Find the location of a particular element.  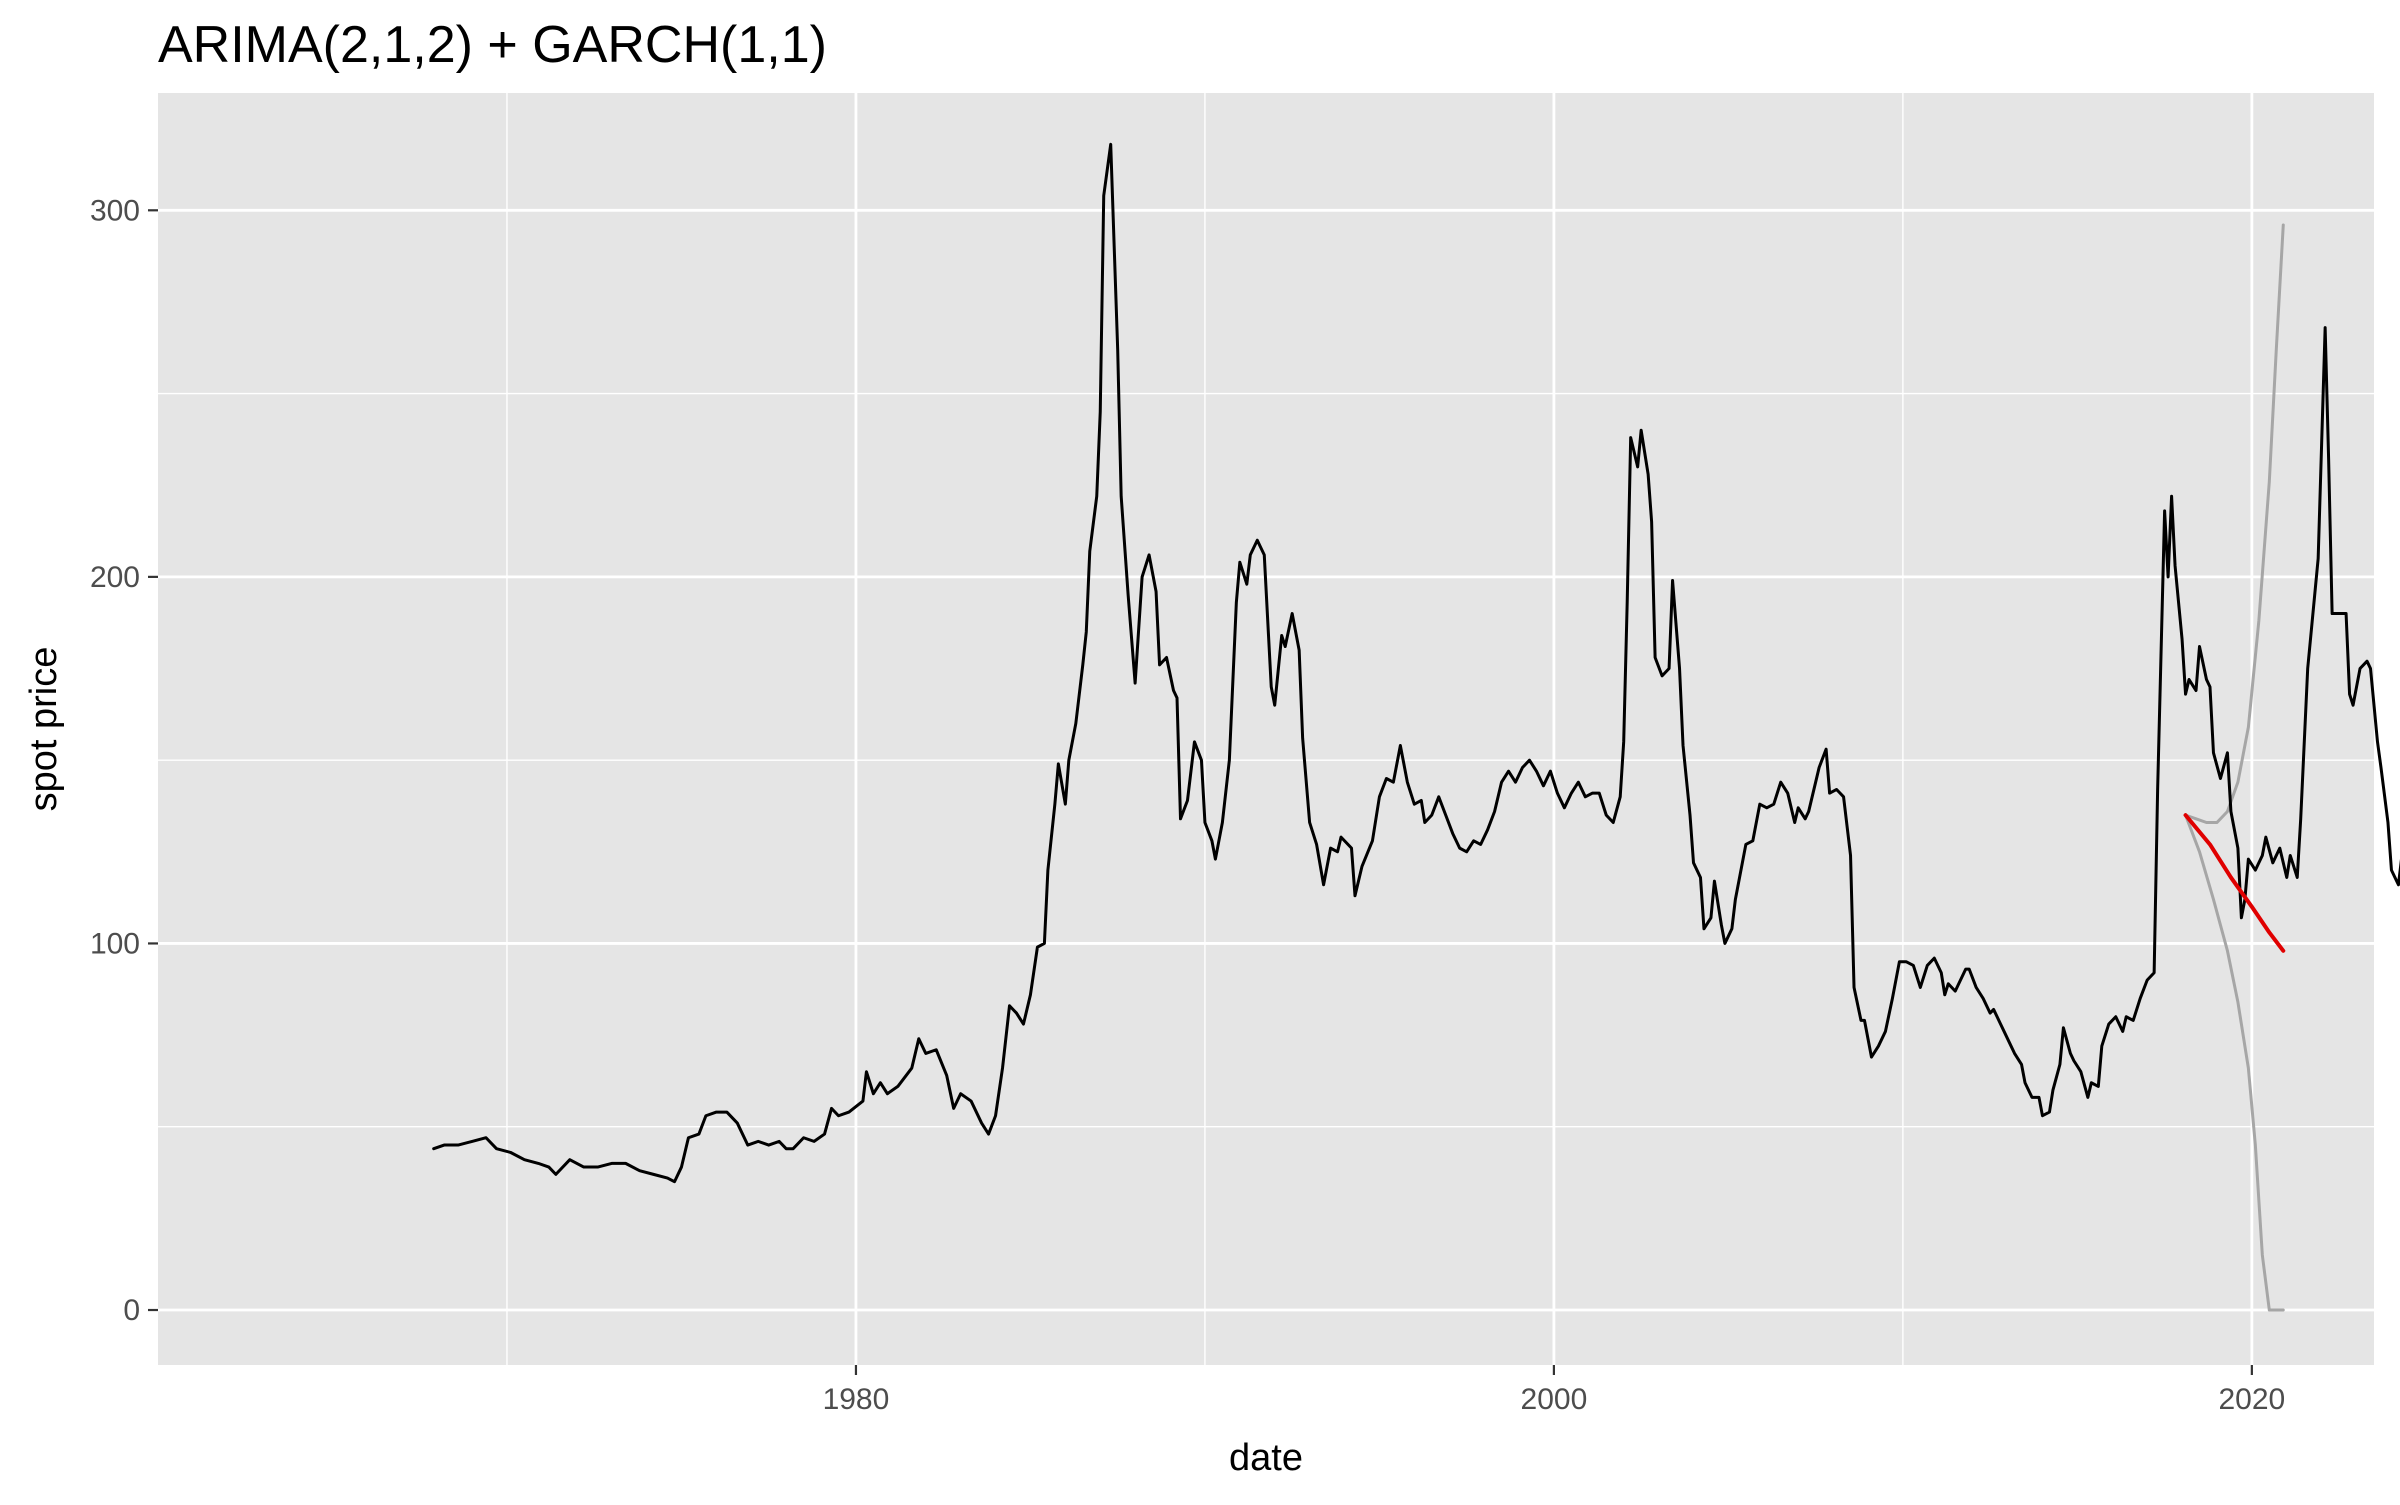

x-tick-label: 1980 is located at coordinates (856, 1399).